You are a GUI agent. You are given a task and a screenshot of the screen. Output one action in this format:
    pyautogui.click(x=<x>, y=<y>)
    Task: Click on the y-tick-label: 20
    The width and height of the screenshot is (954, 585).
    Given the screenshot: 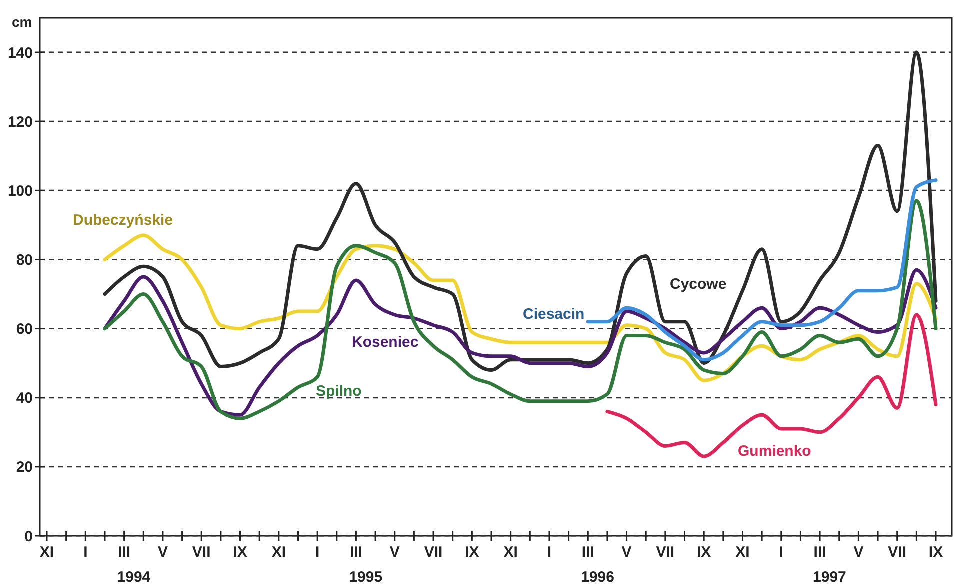 What is the action you would take?
    pyautogui.click(x=24, y=467)
    